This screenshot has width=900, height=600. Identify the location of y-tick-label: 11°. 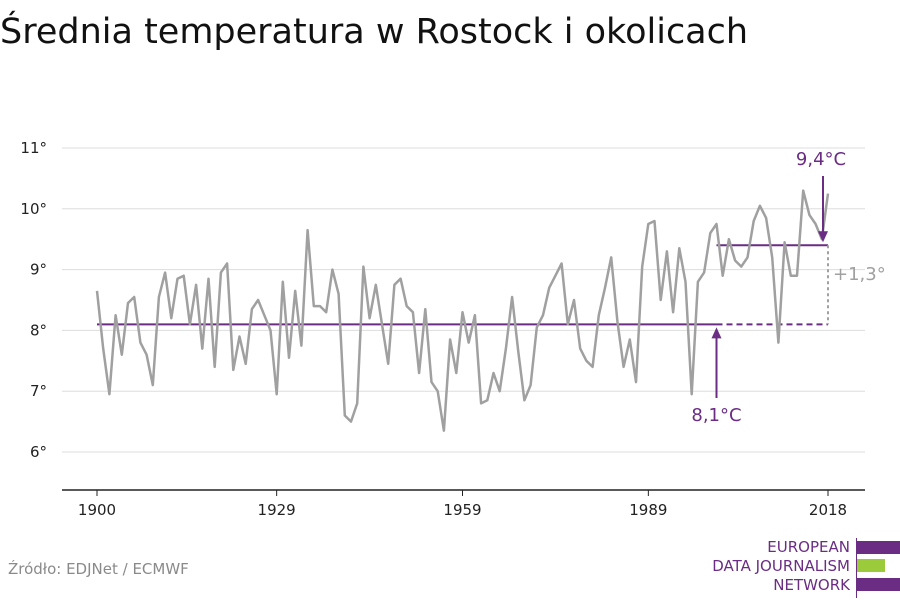
(33, 148).